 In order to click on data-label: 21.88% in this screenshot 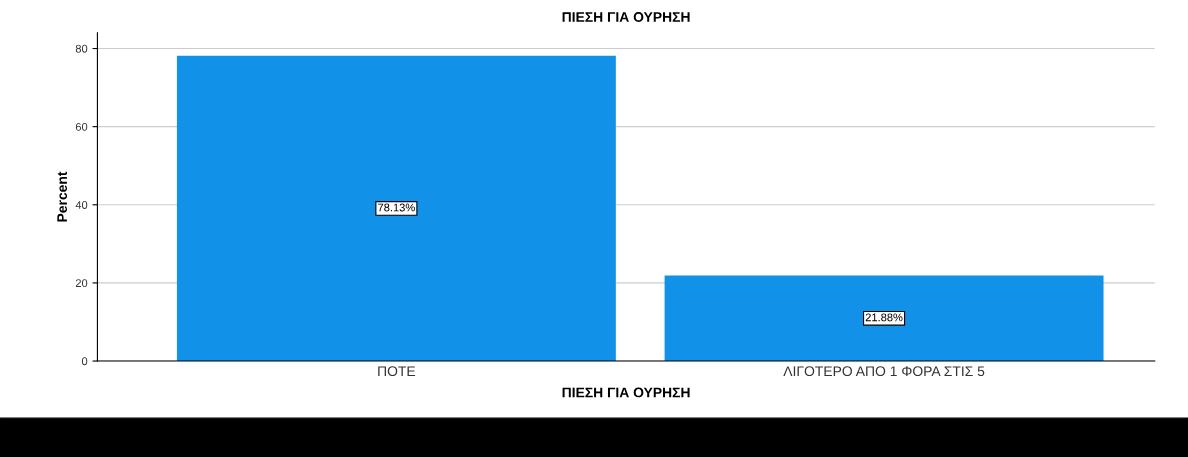, I will do `click(884, 317)`.